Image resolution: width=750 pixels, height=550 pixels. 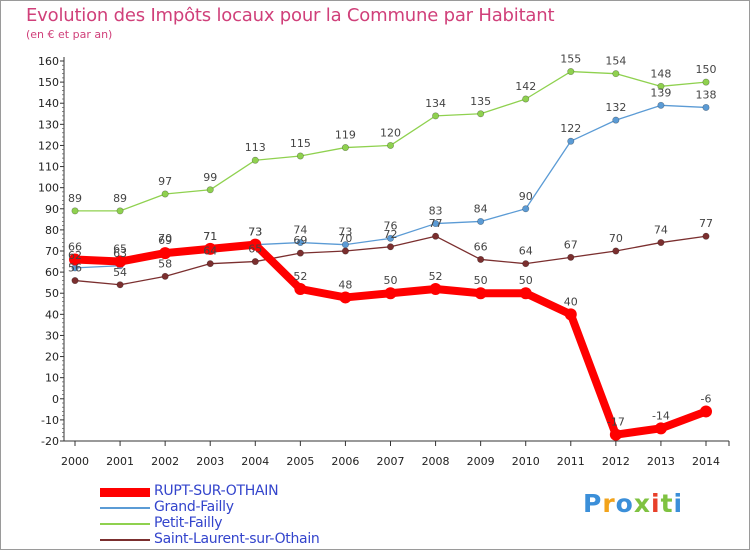 I want to click on data-label: 142, so click(x=525, y=86).